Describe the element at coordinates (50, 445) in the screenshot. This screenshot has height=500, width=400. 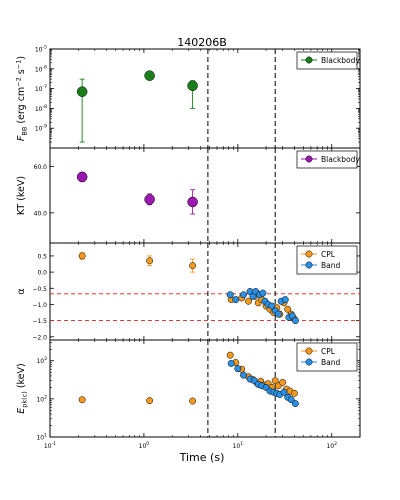
I see `x-tick-label: 10⁻¹` at that location.